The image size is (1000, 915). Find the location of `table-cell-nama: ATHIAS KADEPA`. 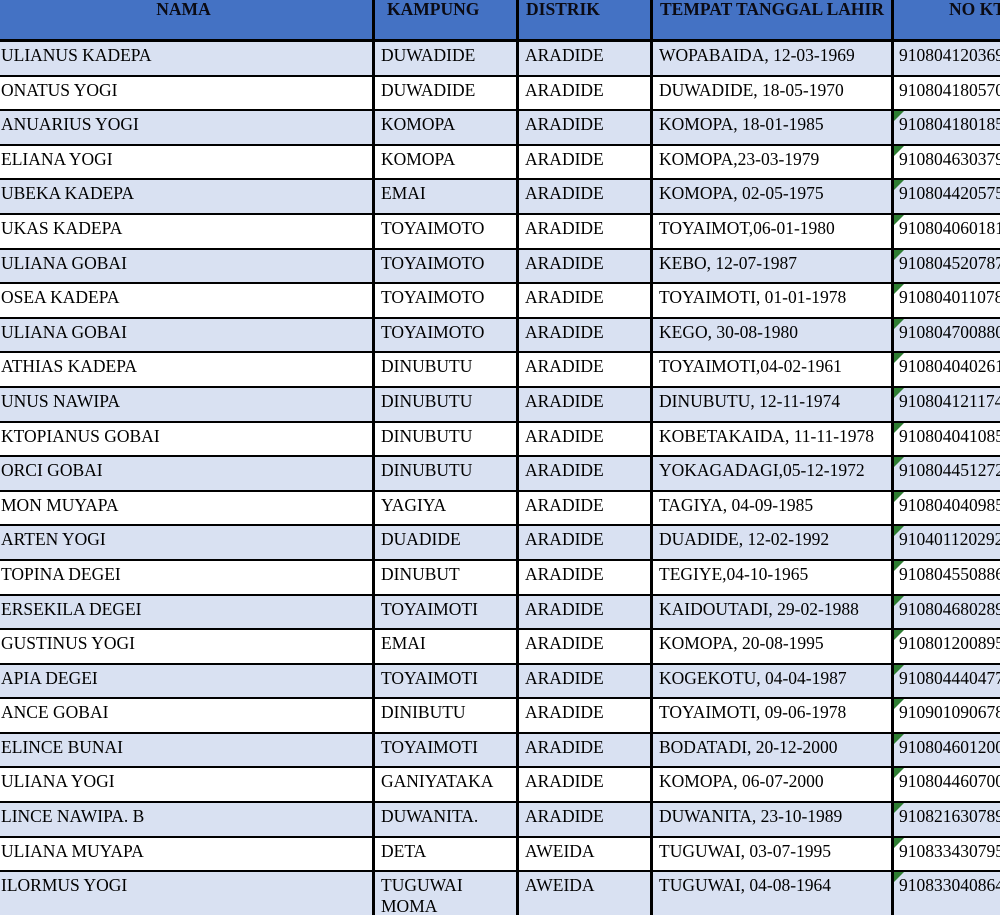

table-cell-nama: ATHIAS KADEPA is located at coordinates (186, 370).